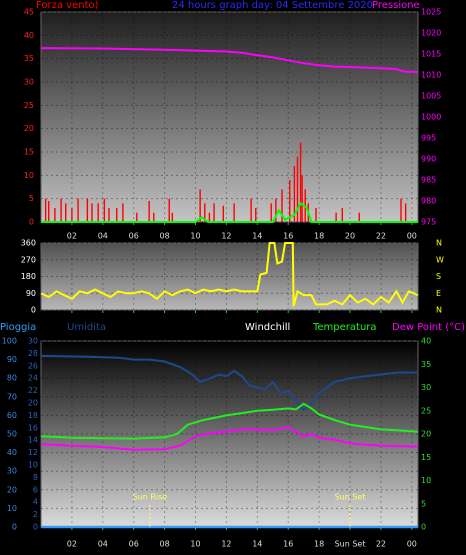 The width and height of the screenshot is (466, 555). What do you see at coordinates (33, 440) in the screenshot?
I see `y3-tick-label: 14` at bounding box center [33, 440].